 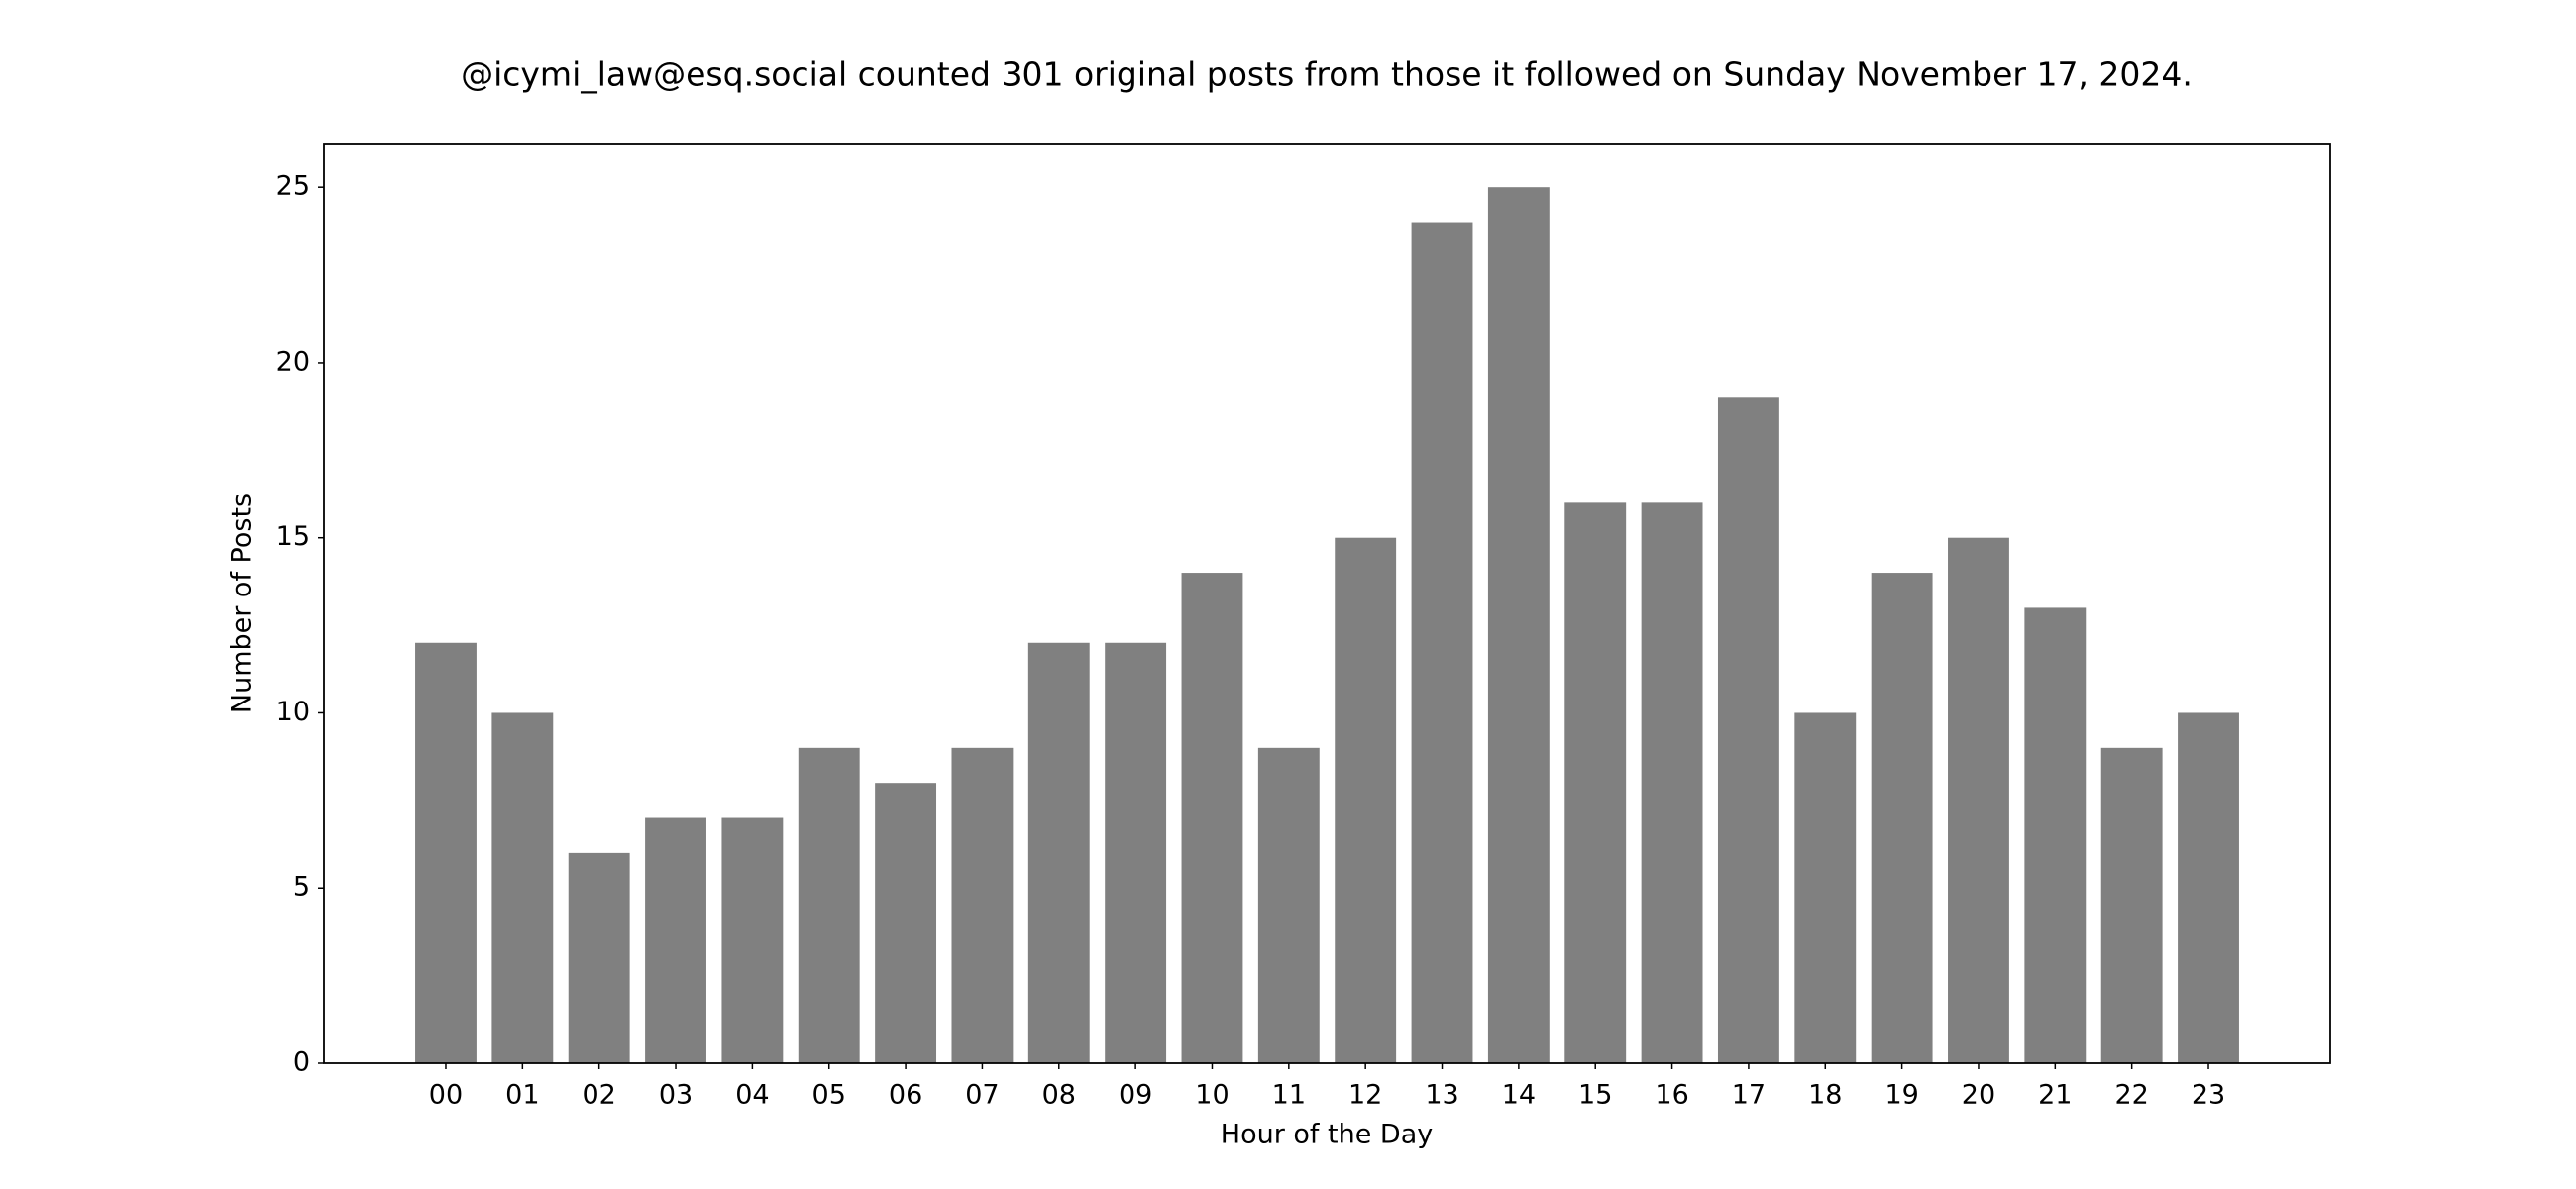 What do you see at coordinates (1365, 1095) in the screenshot?
I see `x-tick-label: 12` at bounding box center [1365, 1095].